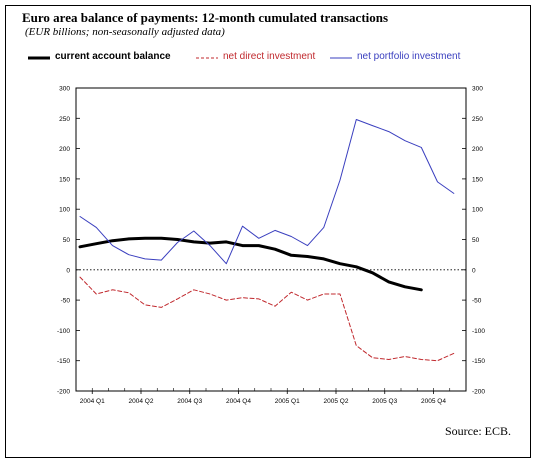 The height and width of the screenshot is (466, 539). I want to click on y-tick-label-left: 0, so click(68, 270).